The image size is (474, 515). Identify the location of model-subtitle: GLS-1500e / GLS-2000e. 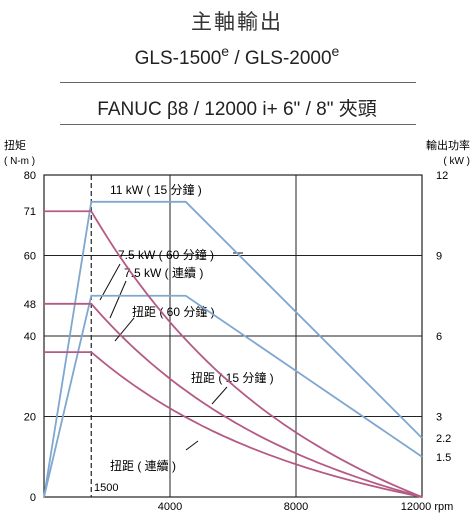
(237, 56).